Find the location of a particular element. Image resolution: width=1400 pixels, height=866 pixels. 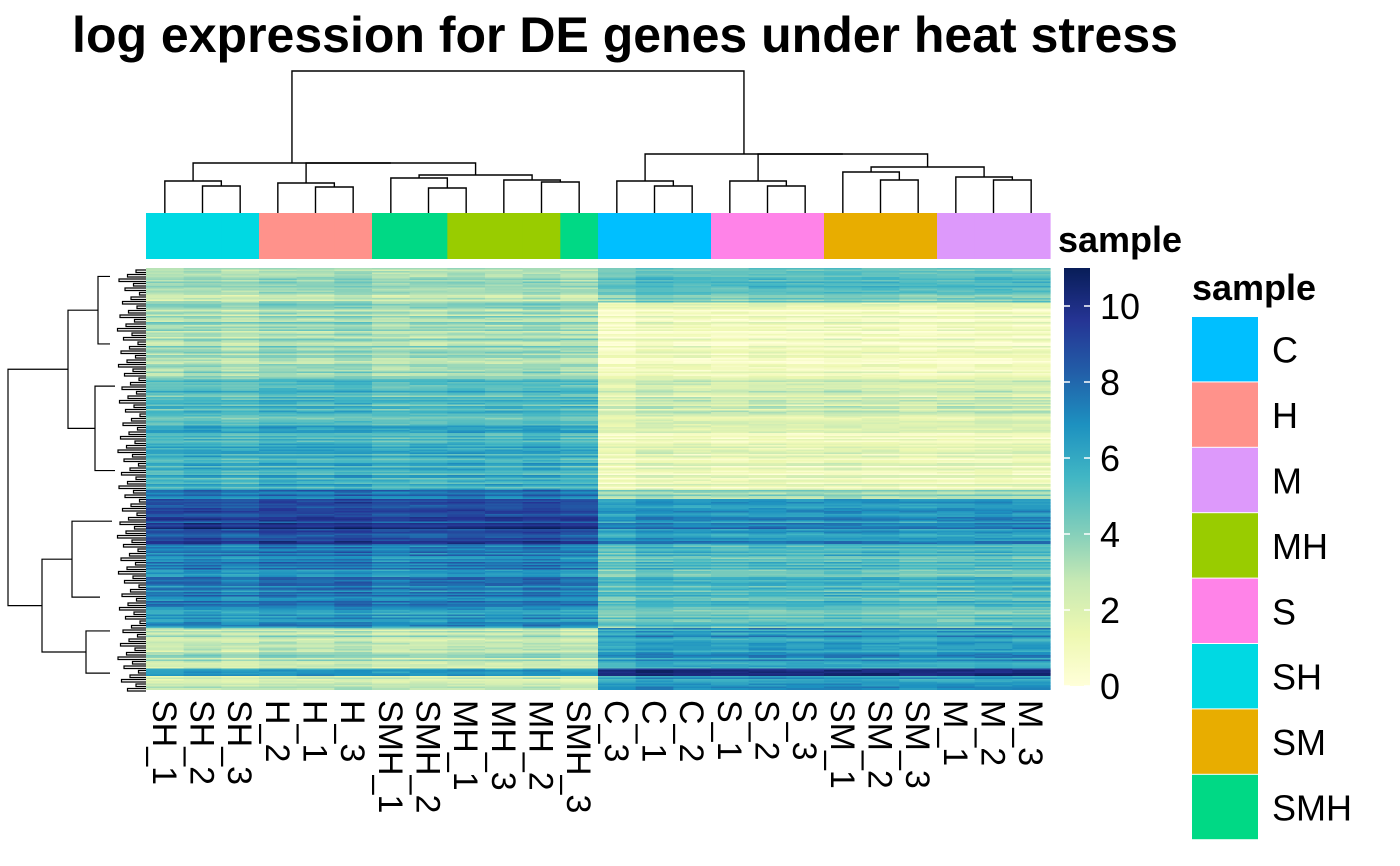

dendrogram-branch is located at coordinates (138, 626).